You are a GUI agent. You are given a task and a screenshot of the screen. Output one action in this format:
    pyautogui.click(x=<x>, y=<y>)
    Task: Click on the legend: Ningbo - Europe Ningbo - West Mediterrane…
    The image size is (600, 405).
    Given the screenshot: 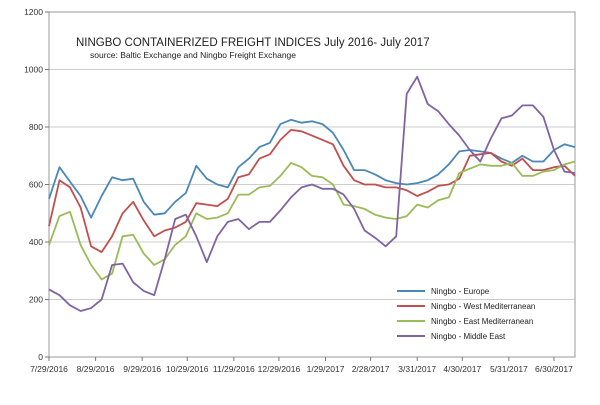 What is the action you would take?
    pyautogui.click(x=466, y=314)
    